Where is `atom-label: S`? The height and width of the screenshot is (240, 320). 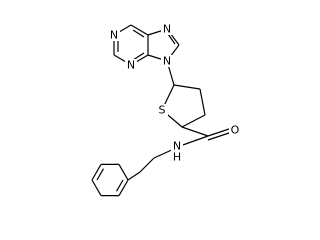
atom-label: S is located at coordinates (162, 110).